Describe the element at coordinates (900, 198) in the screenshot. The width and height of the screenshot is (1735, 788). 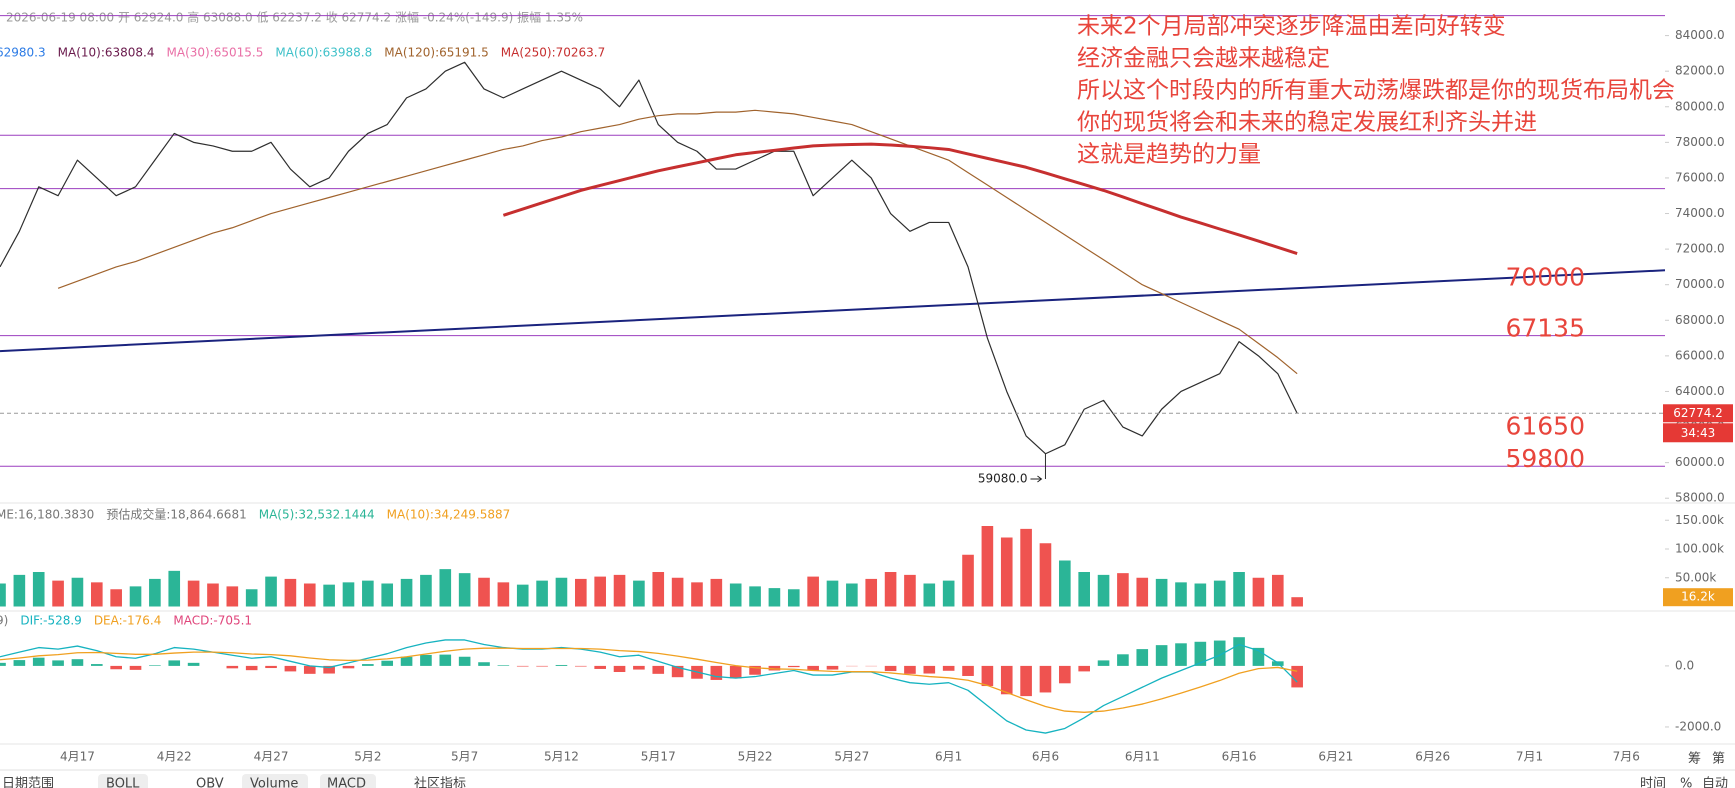
I see `price-line` at that location.